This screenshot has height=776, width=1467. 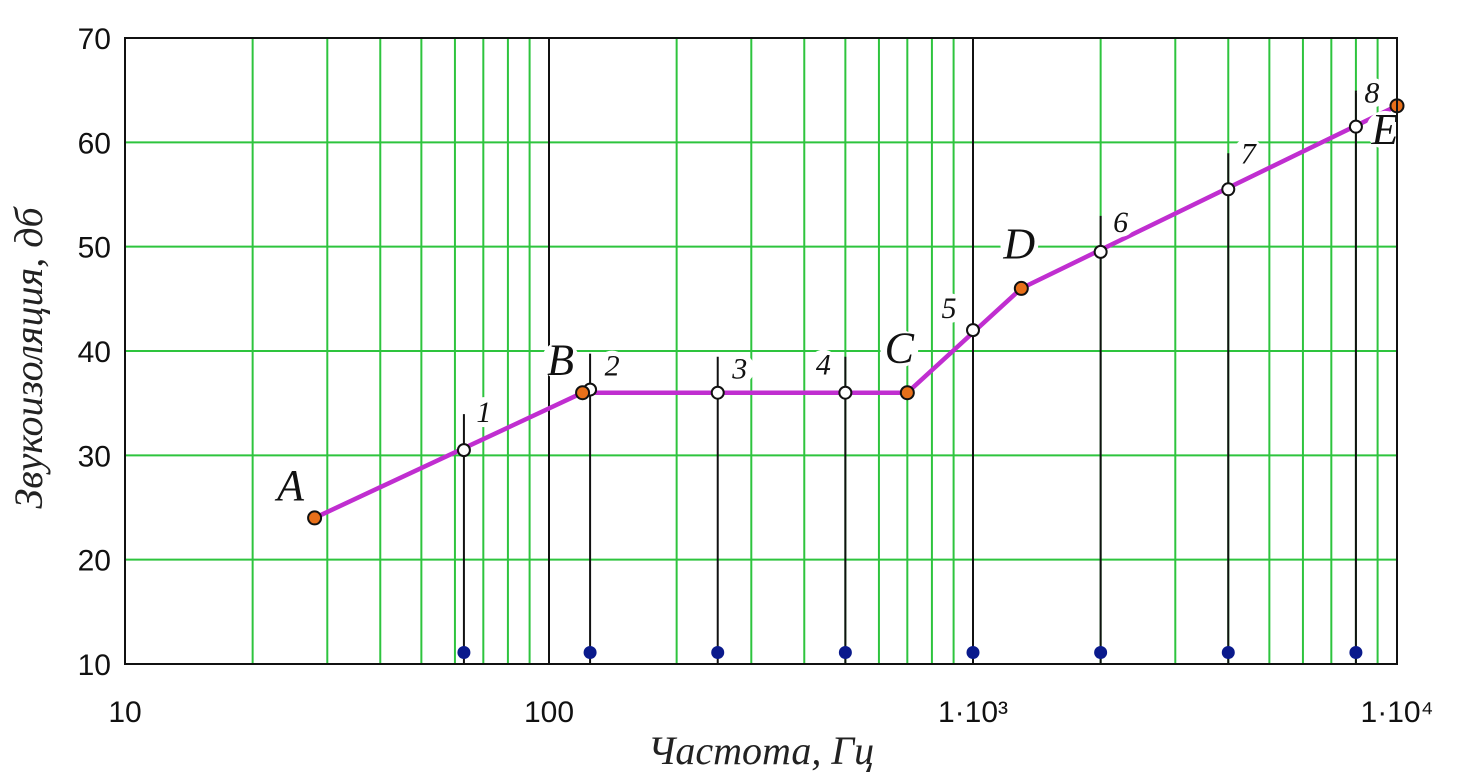 I want to click on key-point-label: B, so click(x=560, y=360).